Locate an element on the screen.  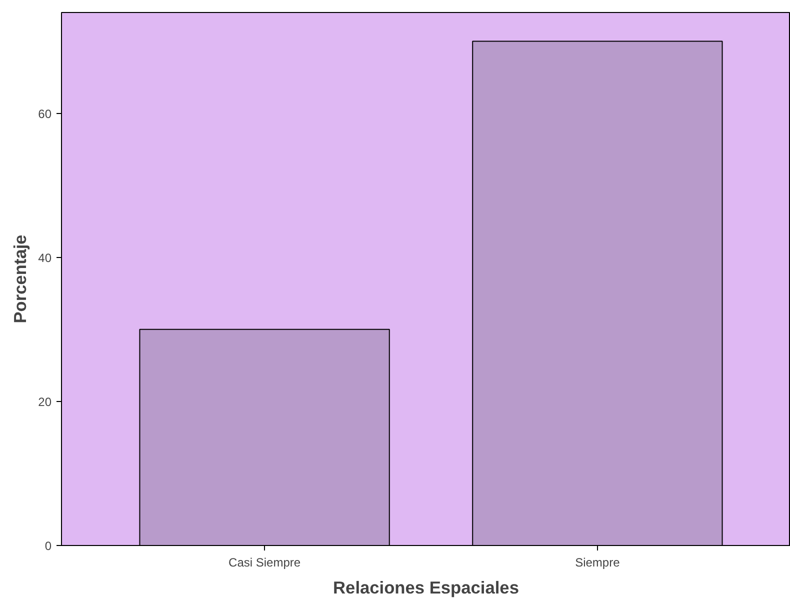
y-tick-label: 60 is located at coordinates (45, 113).